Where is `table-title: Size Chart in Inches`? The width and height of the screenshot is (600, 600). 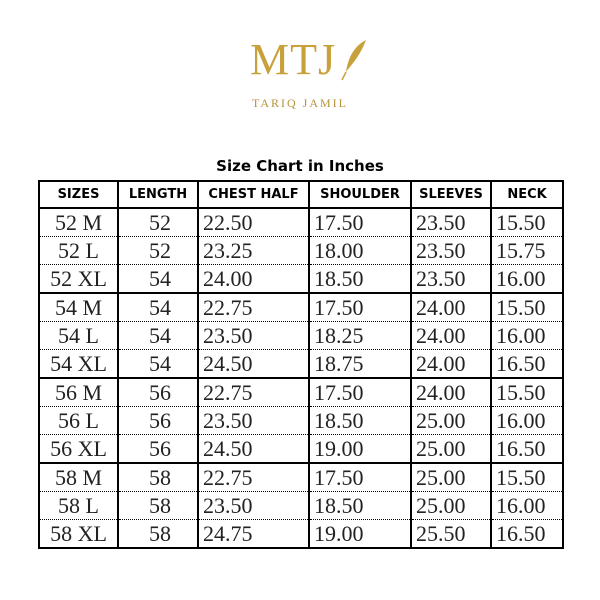 table-title: Size Chart in Inches is located at coordinates (300, 166).